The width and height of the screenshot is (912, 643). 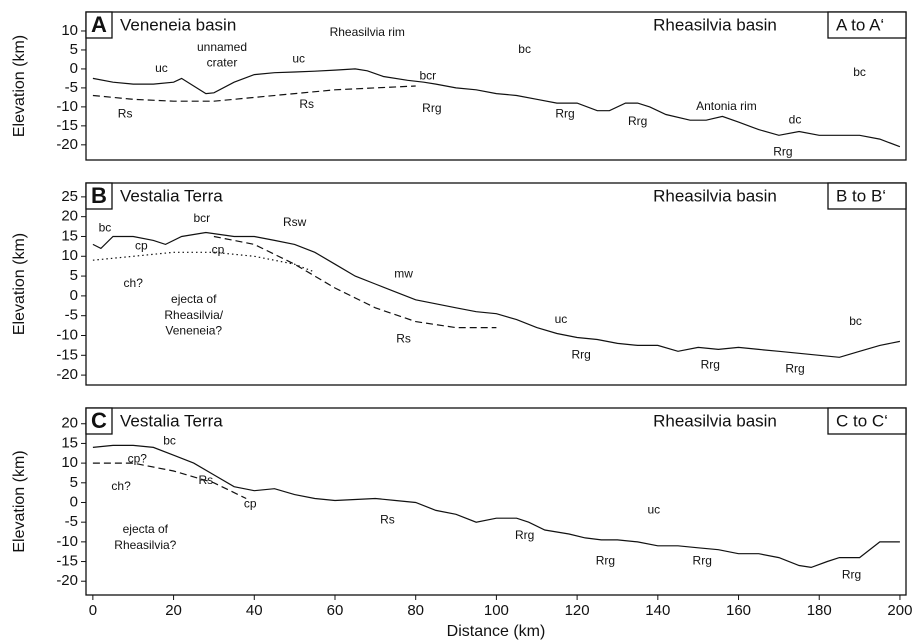 I want to click on annotation: Veneneia?, so click(x=193, y=331).